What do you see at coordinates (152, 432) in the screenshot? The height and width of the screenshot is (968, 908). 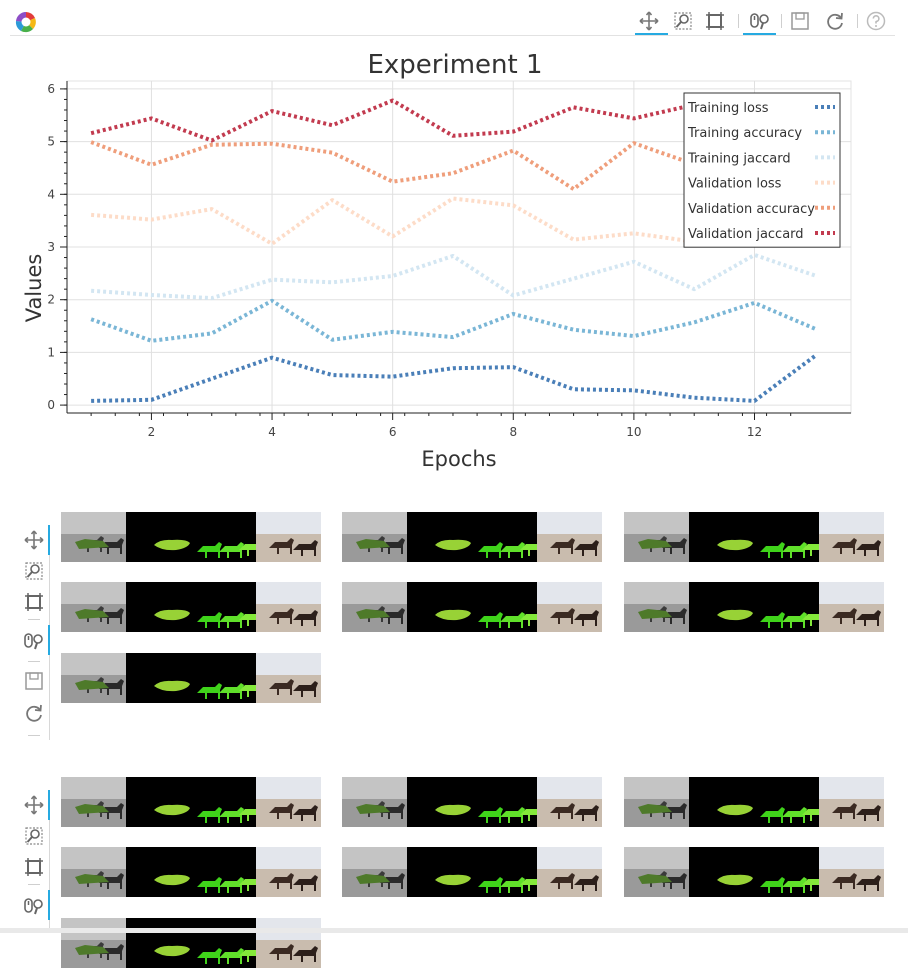 I see `x-tick-label: 2` at bounding box center [152, 432].